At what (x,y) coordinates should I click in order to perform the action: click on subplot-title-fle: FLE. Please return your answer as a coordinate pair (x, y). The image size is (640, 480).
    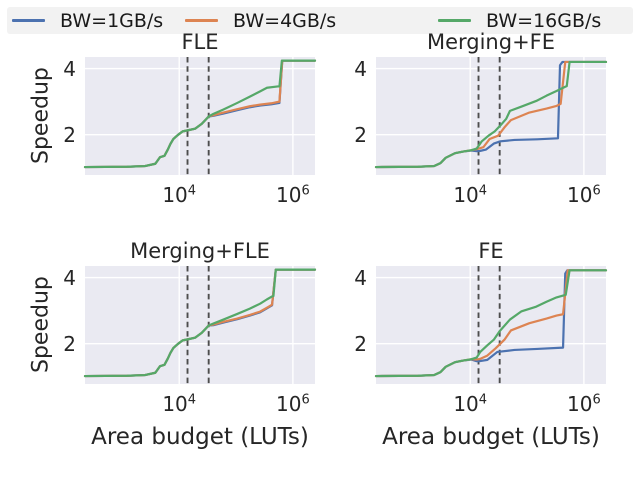
    Looking at the image, I should click on (200, 42).